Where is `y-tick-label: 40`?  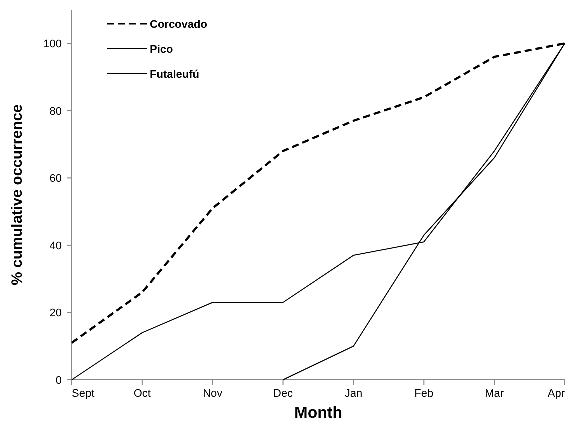 y-tick-label: 40 is located at coordinates (56, 246).